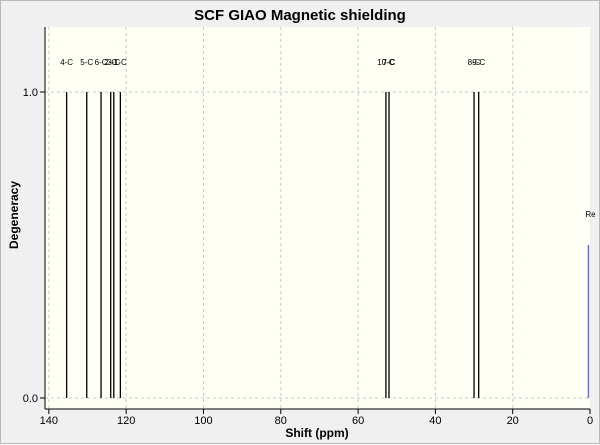 This screenshot has height=445, width=600. Describe the element at coordinates (474, 62) in the screenshot. I see `peak-label: 8-C` at that location.